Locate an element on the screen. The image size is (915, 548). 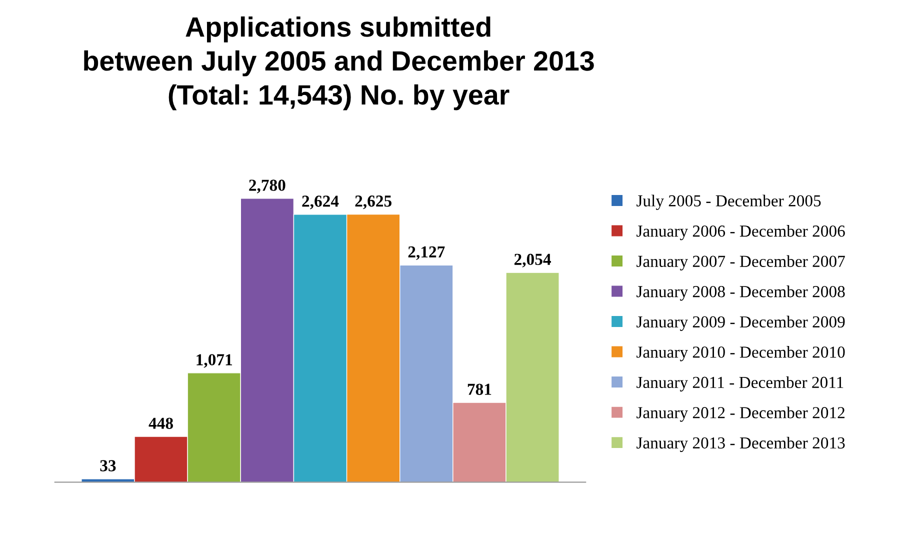
data-label: 33 is located at coordinates (108, 466).